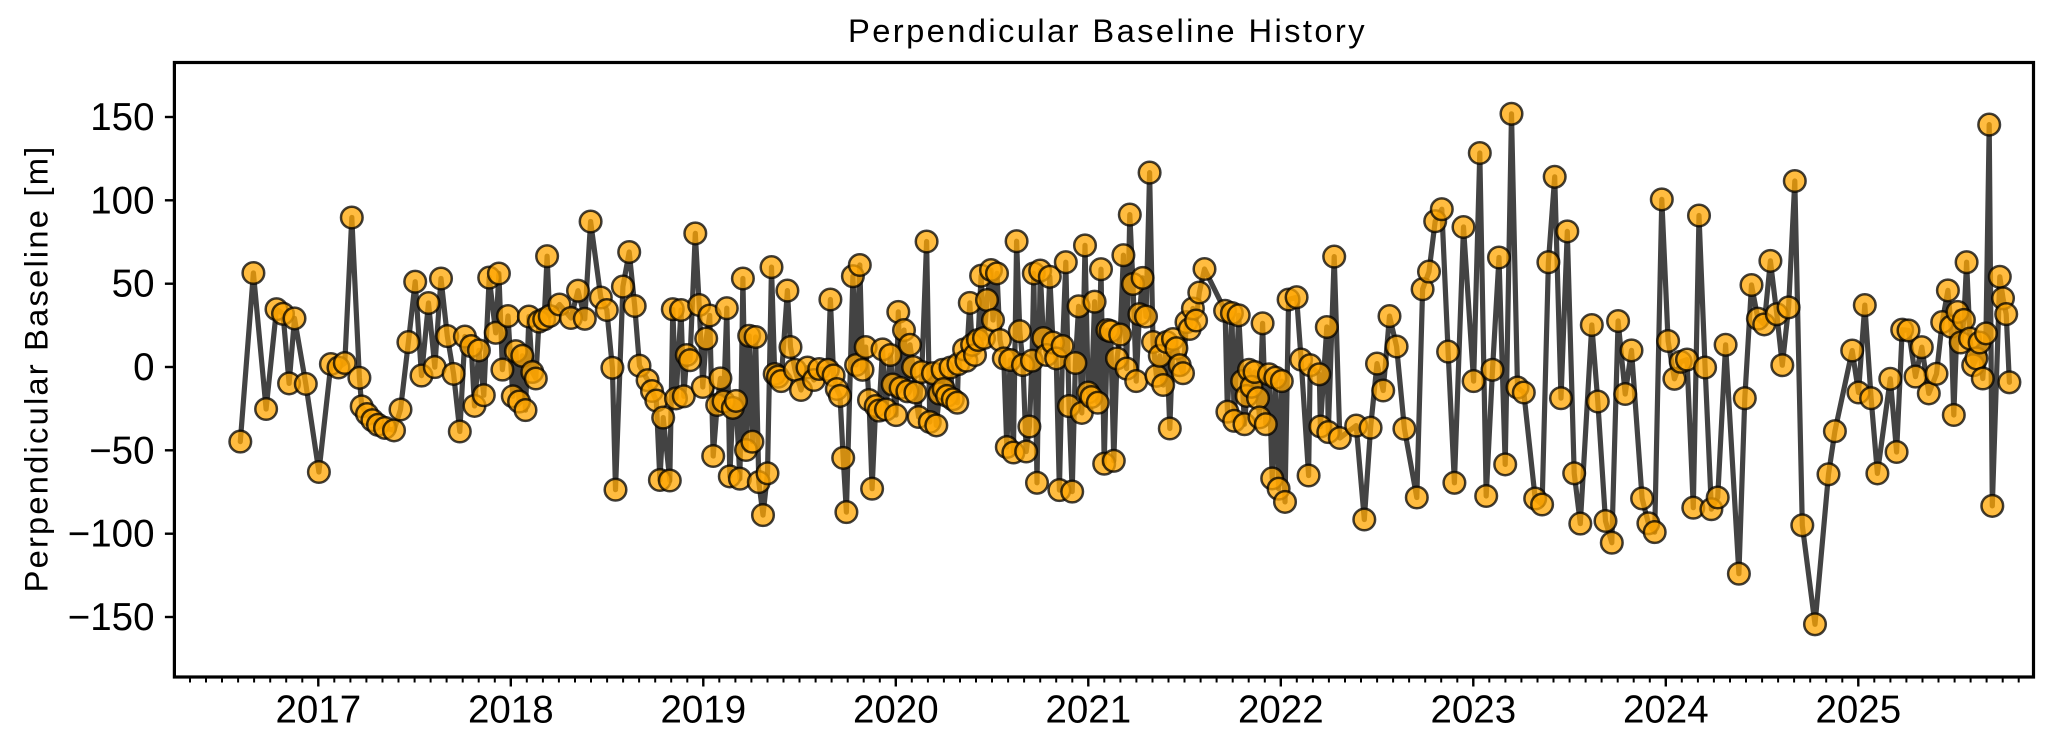  I want to click on svg-text: 2019, so click(703, 710).